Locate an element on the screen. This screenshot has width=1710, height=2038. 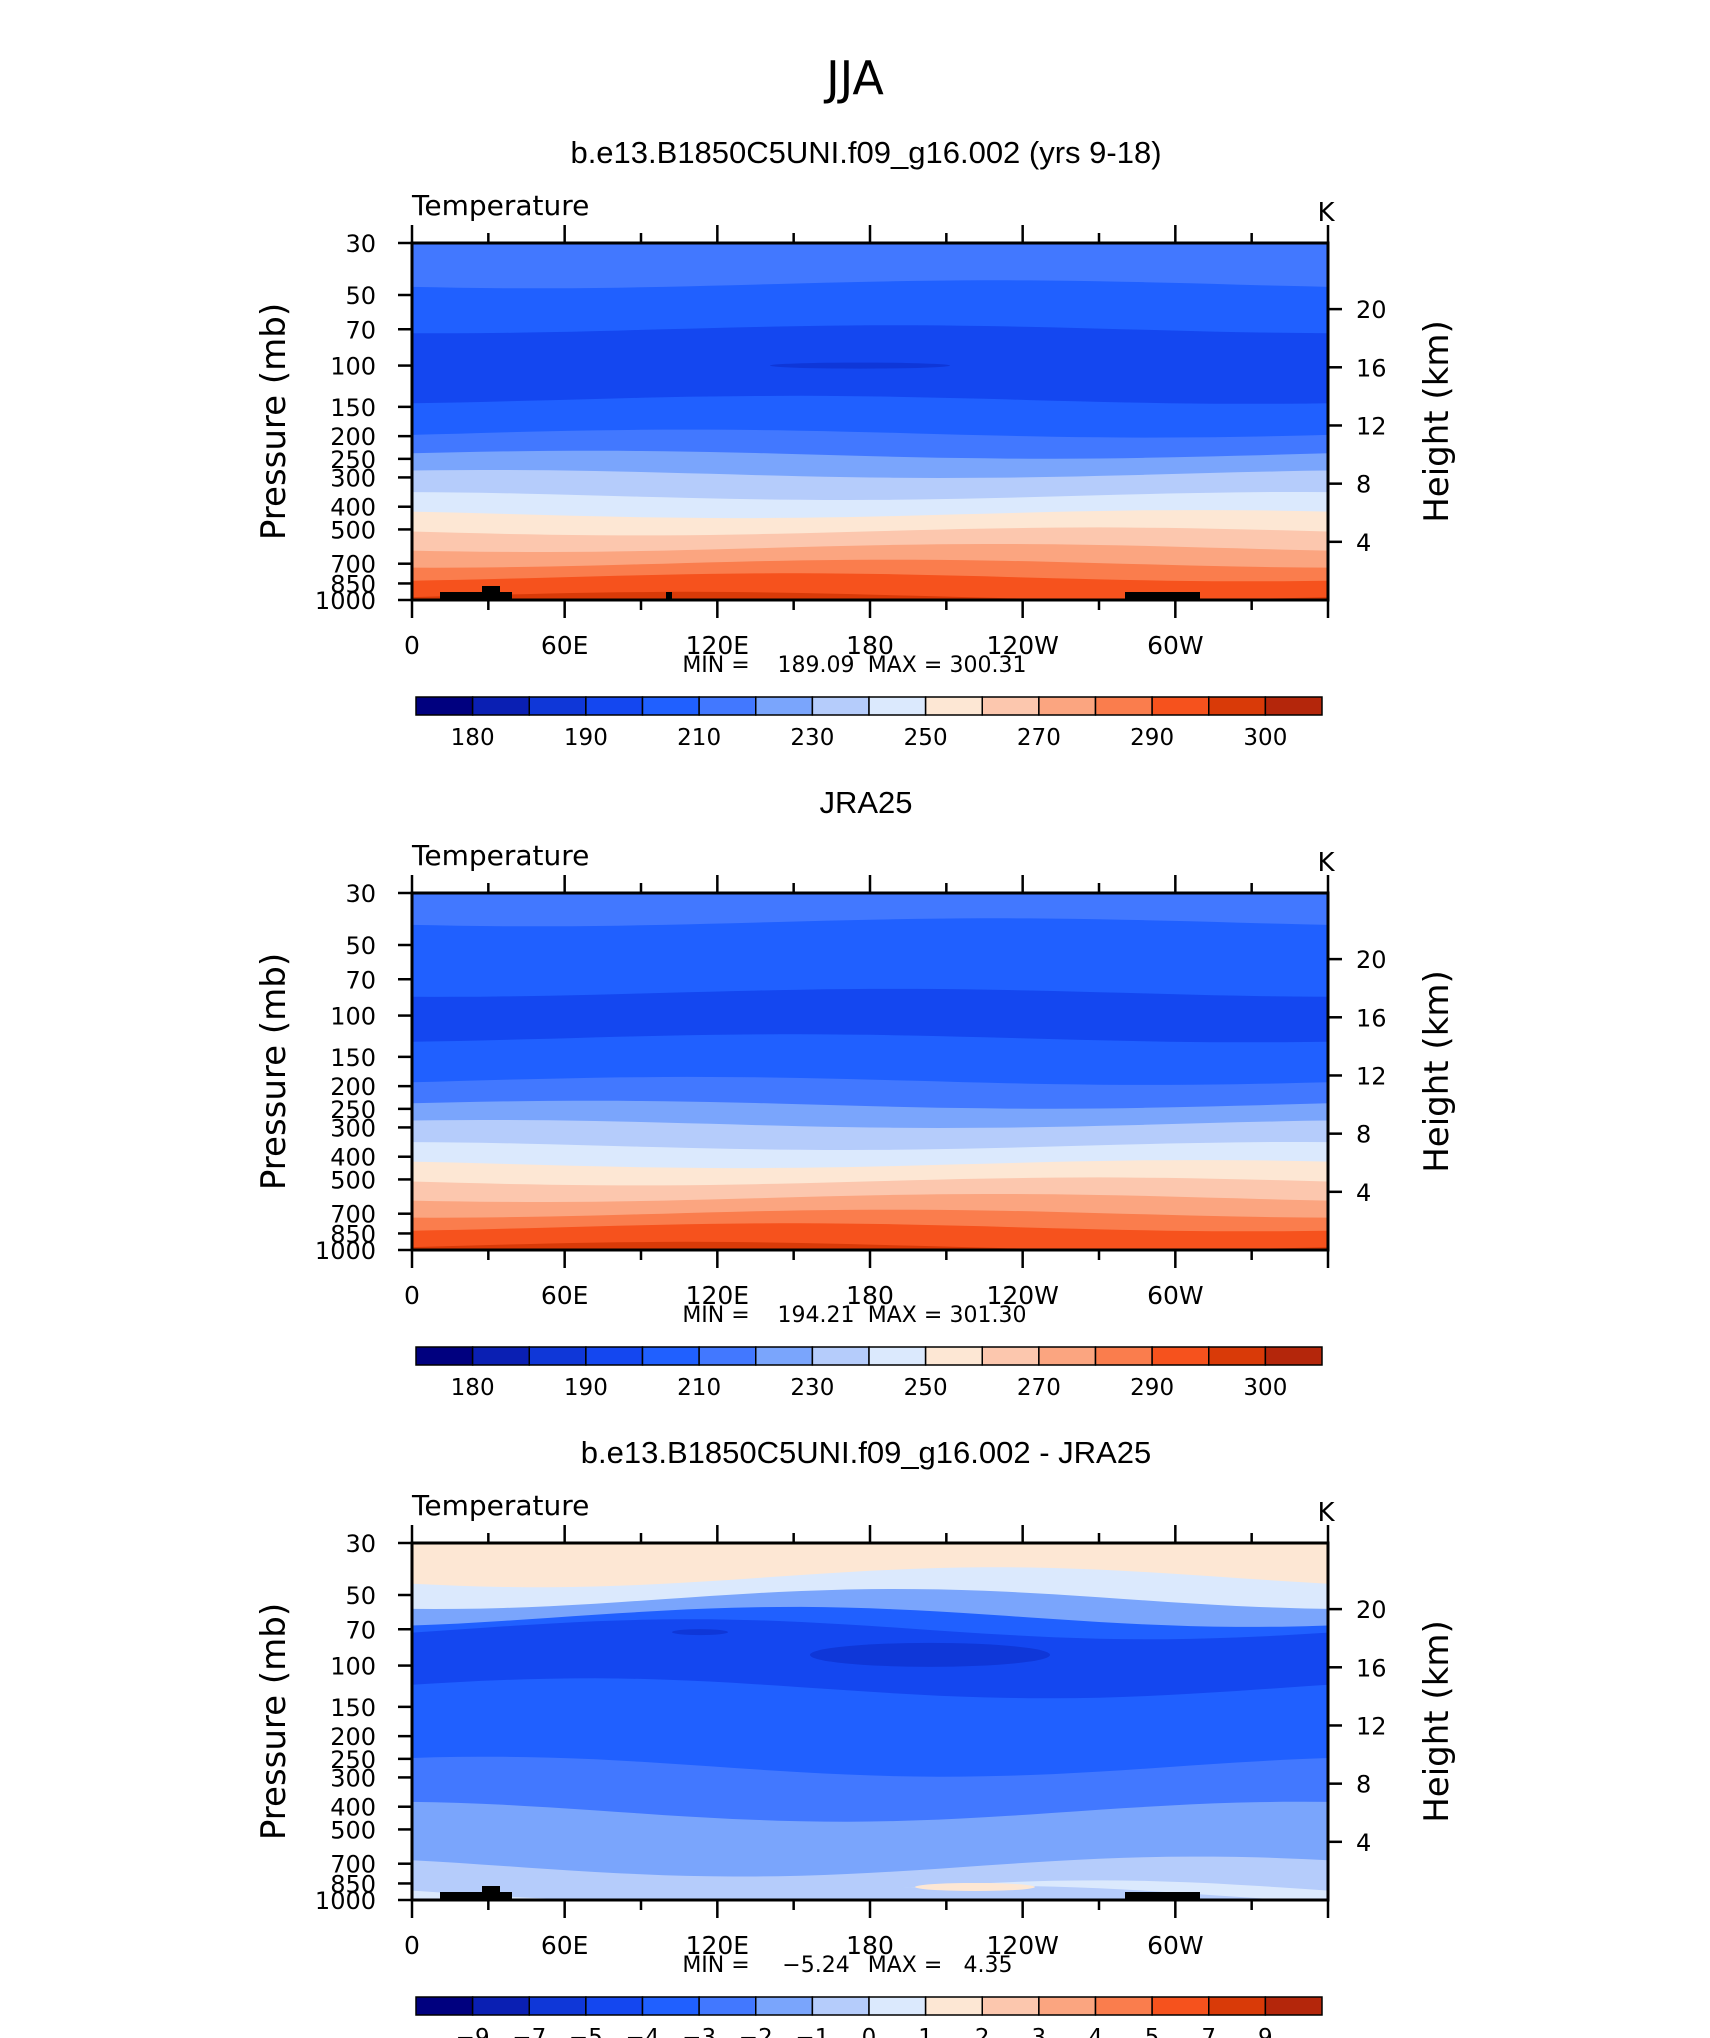
colorbar-label: −1 is located at coordinates (812, 2031).